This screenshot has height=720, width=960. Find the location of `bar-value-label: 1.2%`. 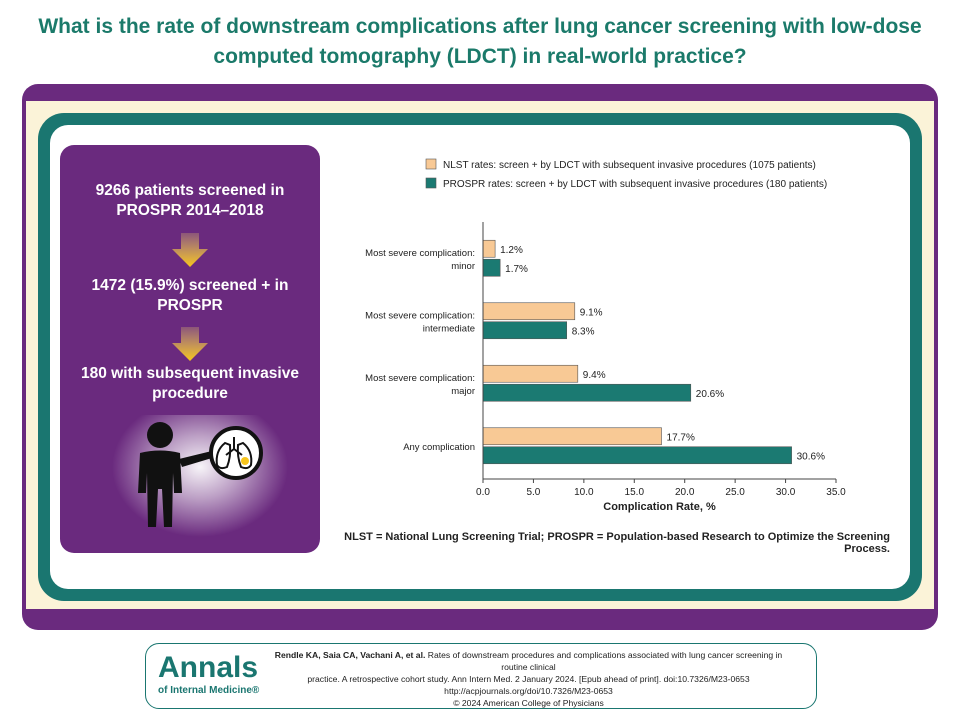

bar-value-label: 1.2% is located at coordinates (511, 250).